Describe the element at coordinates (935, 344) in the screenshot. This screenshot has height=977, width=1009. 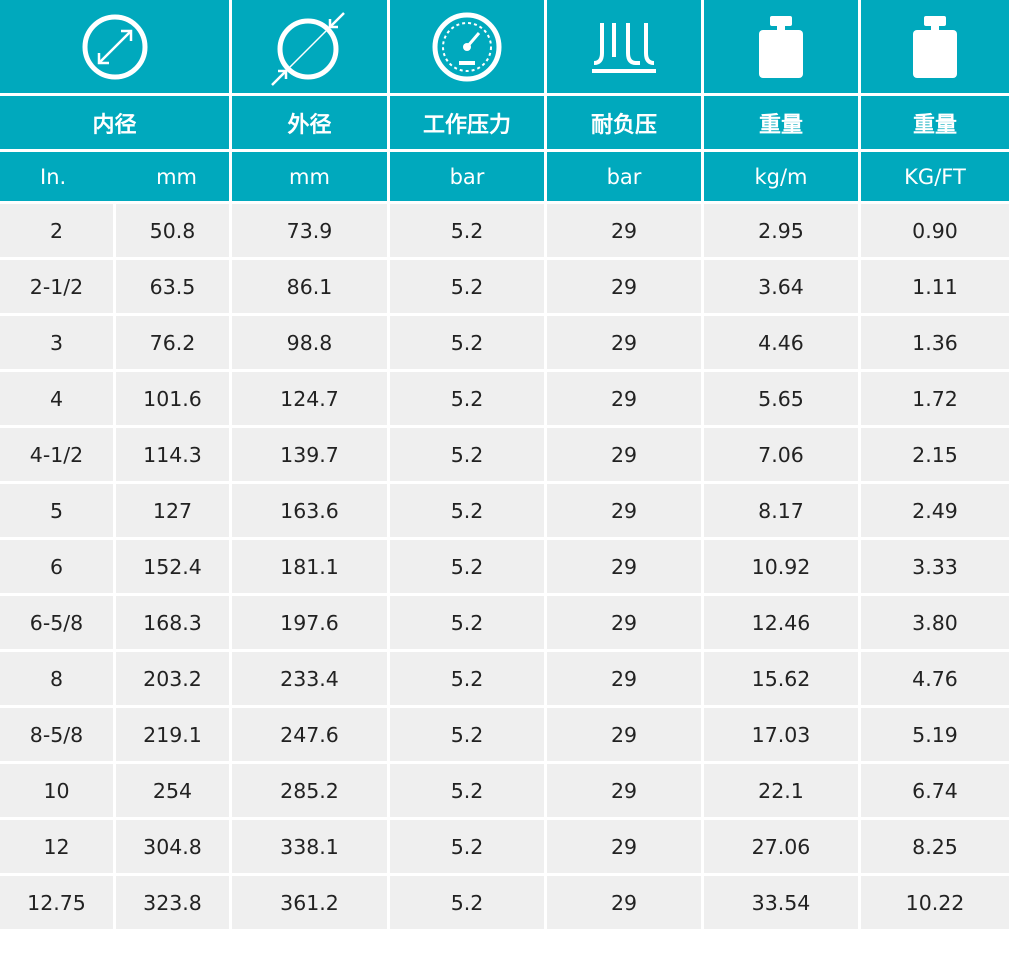
I see `cell-weight-kg-ft: 1.36` at that location.